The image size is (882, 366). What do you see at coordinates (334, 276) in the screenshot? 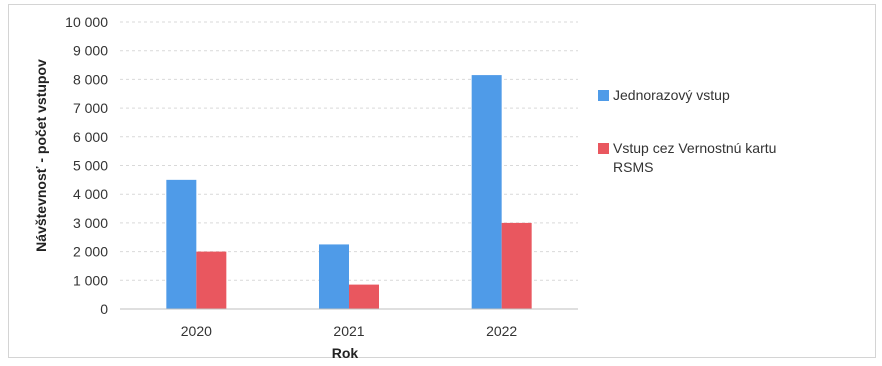
I see `bar-jednorazovy-vstup-2021` at bounding box center [334, 276].